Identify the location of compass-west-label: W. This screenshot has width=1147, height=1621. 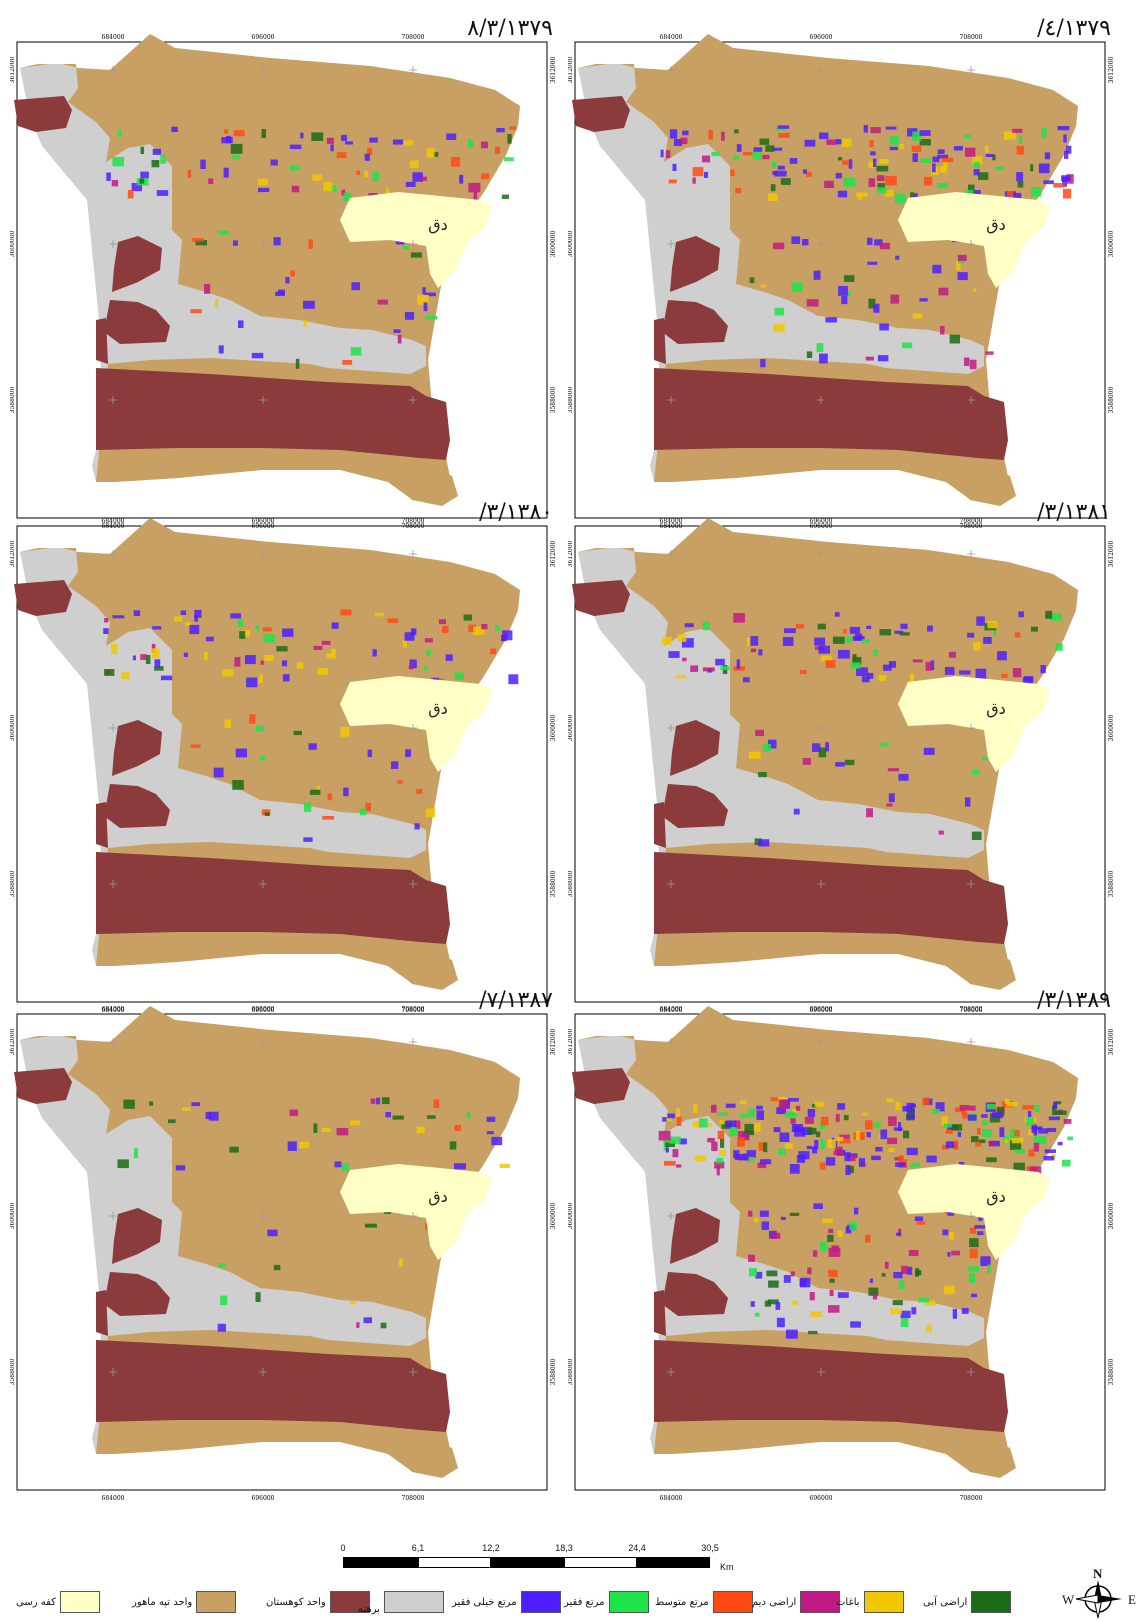
(1068, 1599).